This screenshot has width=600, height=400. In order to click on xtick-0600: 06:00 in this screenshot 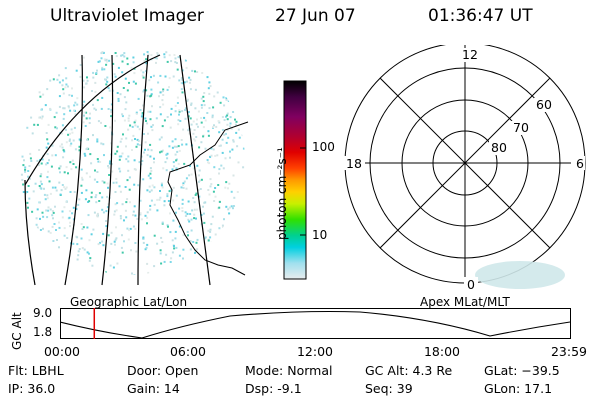, I will do `click(188, 351)`.